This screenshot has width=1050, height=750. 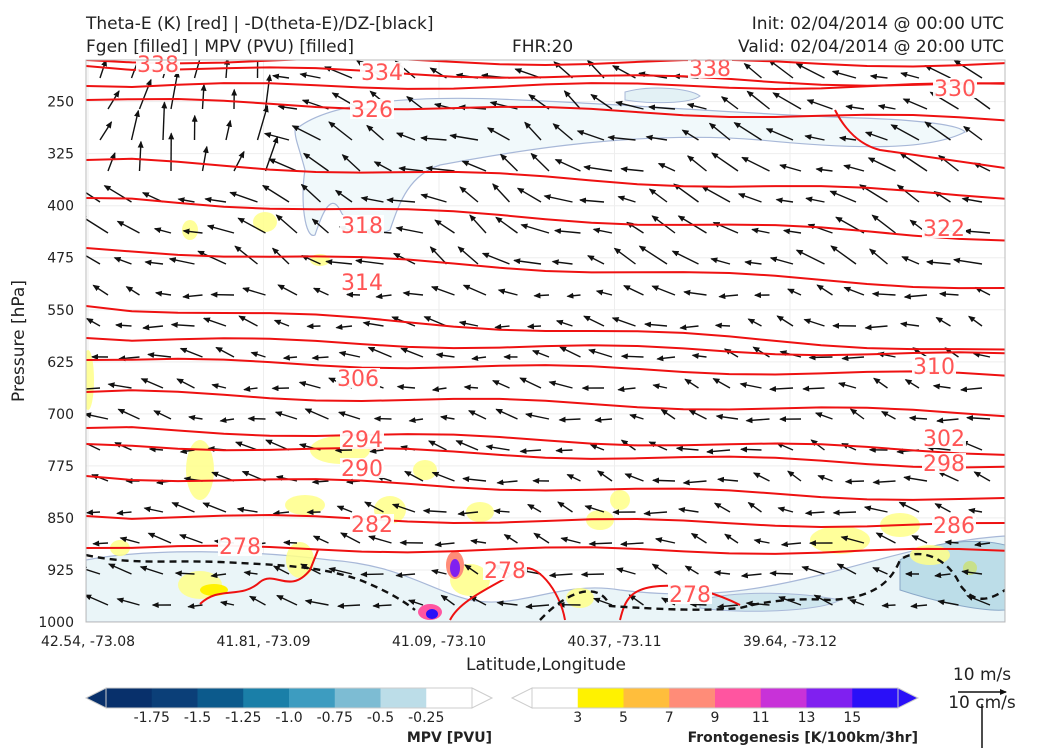 What do you see at coordinates (88, 642) in the screenshot?
I see `x-tick-label: 42.54, -73.08` at bounding box center [88, 642].